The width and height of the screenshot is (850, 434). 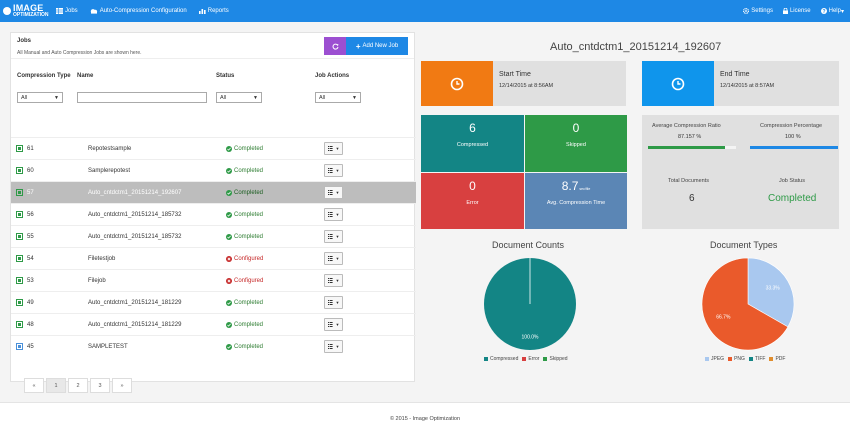 I want to click on job-id: 55, so click(x=30, y=237).